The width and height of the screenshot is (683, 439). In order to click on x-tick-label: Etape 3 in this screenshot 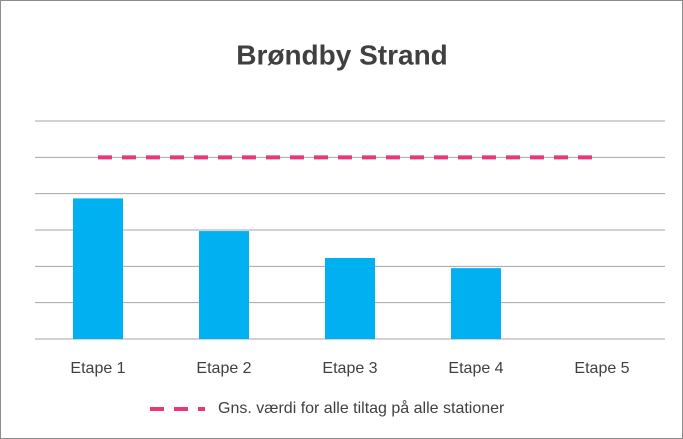, I will do `click(349, 368)`.